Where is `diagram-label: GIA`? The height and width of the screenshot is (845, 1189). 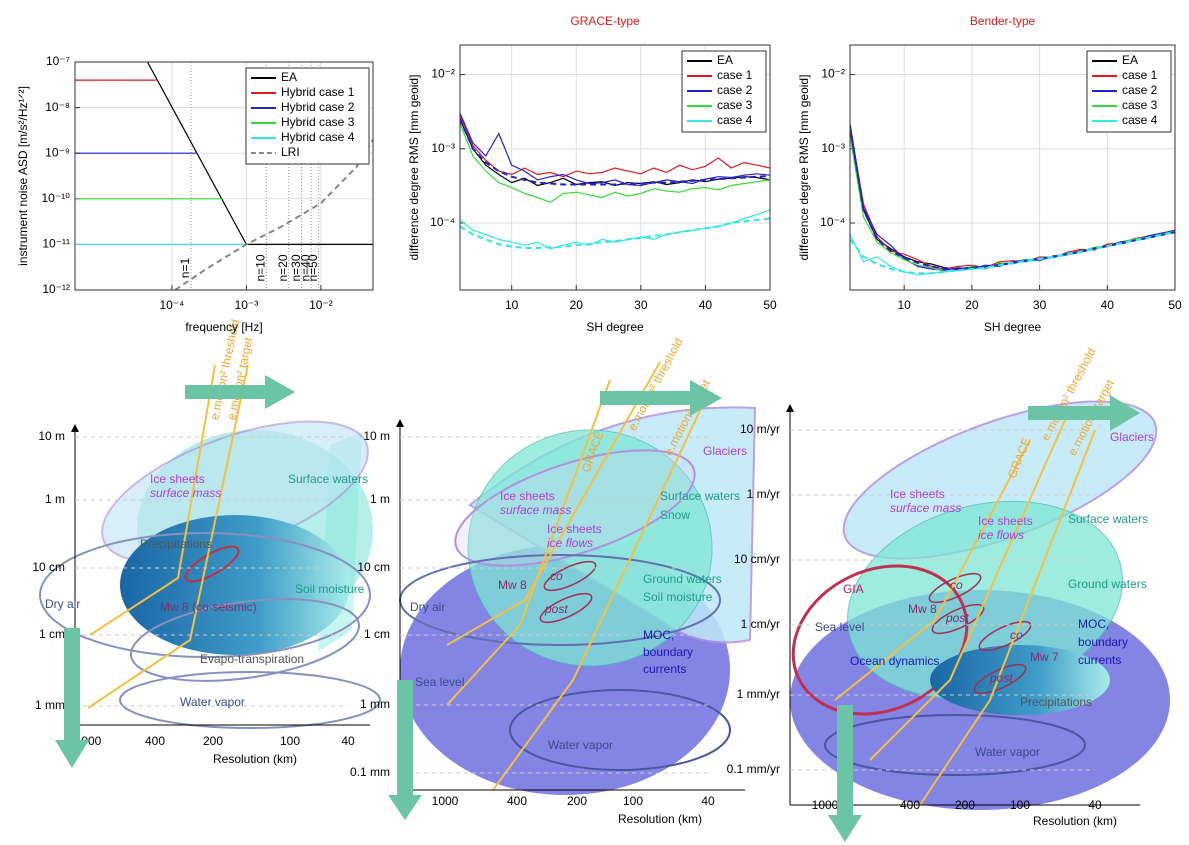
diagram-label: GIA is located at coordinates (853, 589).